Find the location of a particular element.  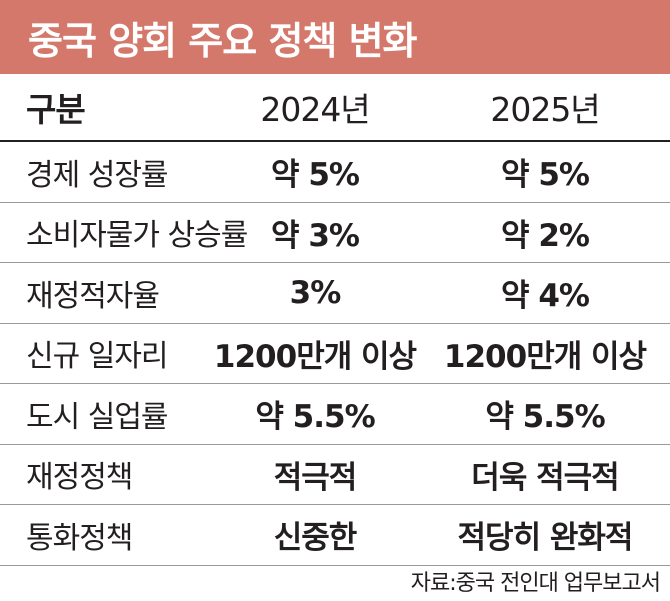

page-title: 중국 양회 주요 정책 변화 is located at coordinates (223, 41).